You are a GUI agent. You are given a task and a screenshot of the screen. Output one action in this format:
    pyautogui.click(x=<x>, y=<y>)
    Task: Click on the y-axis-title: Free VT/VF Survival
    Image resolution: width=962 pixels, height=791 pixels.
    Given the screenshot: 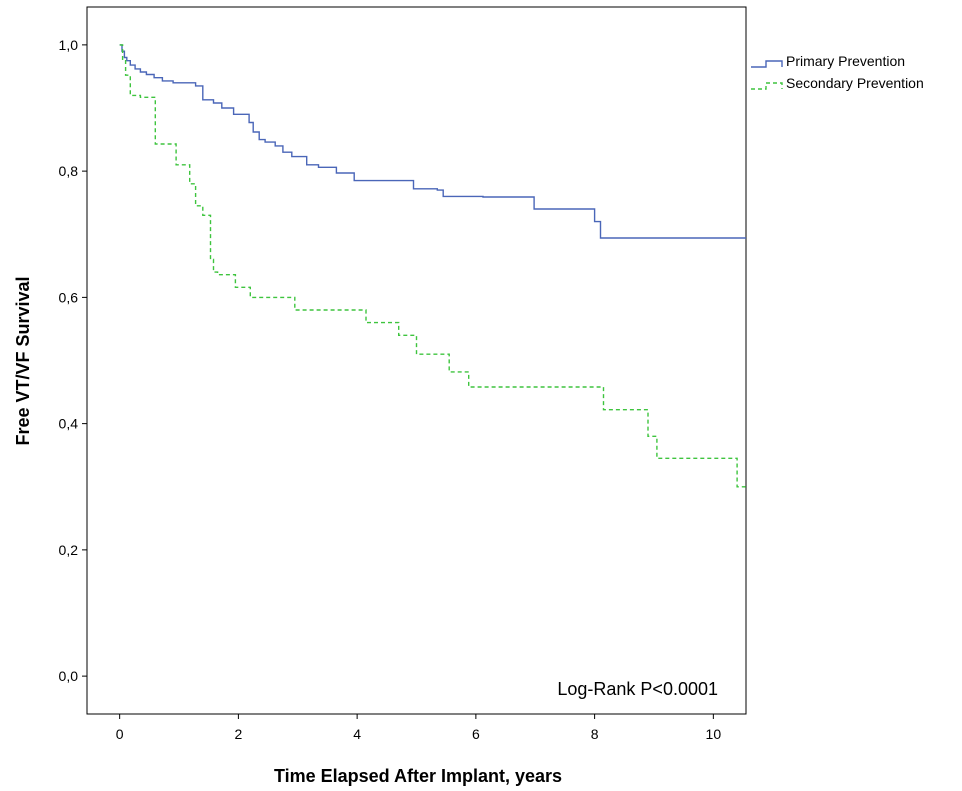 What is the action you would take?
    pyautogui.click(x=23, y=360)
    